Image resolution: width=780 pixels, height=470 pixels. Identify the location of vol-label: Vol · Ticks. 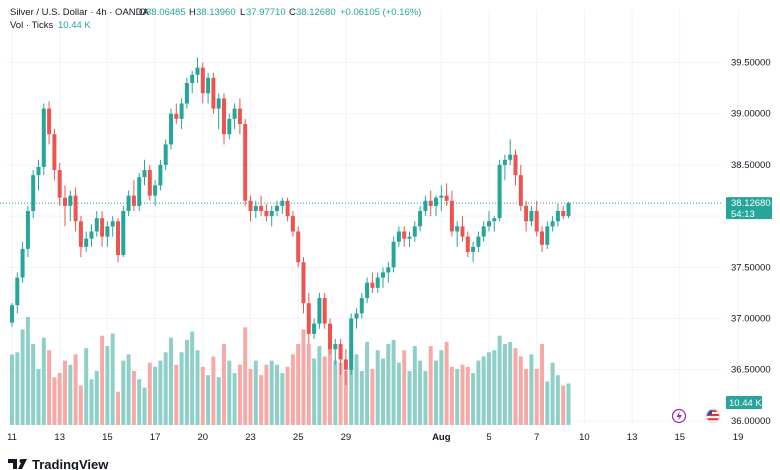
(32, 25).